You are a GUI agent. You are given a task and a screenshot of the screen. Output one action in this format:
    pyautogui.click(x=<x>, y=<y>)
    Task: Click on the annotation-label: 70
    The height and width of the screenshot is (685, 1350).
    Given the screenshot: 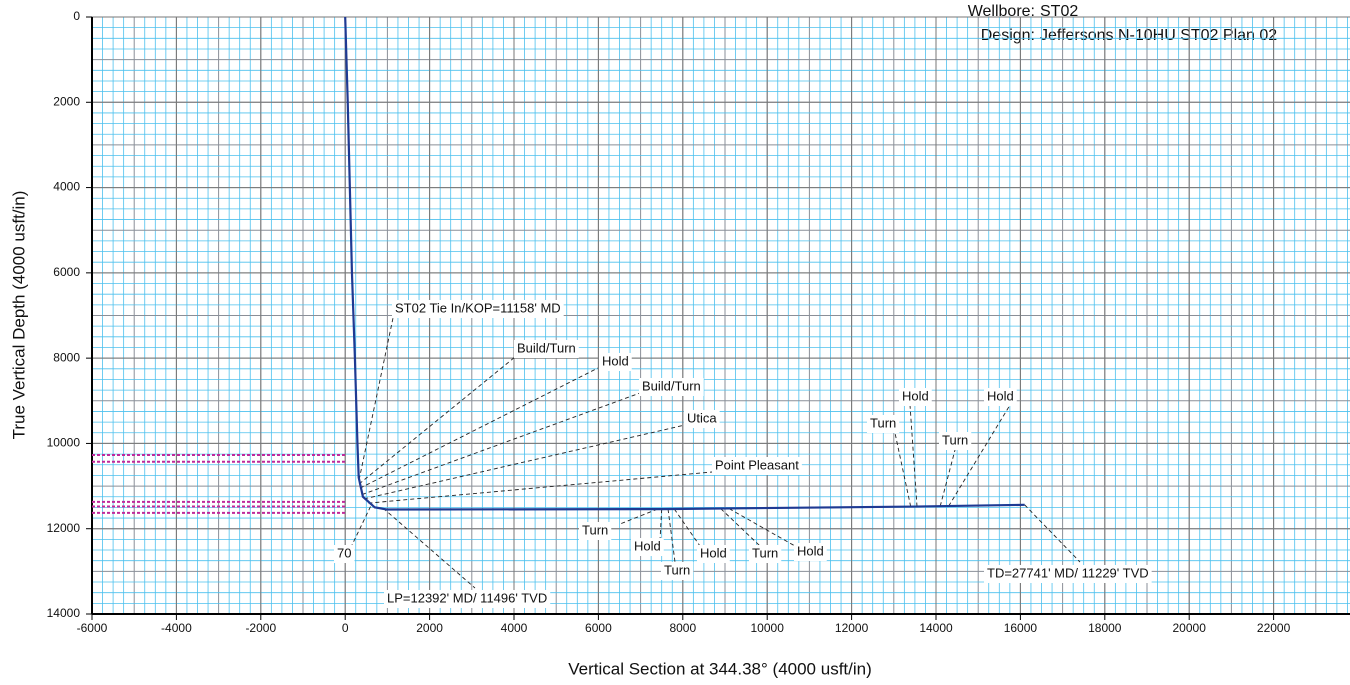 What is the action you would take?
    pyautogui.click(x=344, y=552)
    